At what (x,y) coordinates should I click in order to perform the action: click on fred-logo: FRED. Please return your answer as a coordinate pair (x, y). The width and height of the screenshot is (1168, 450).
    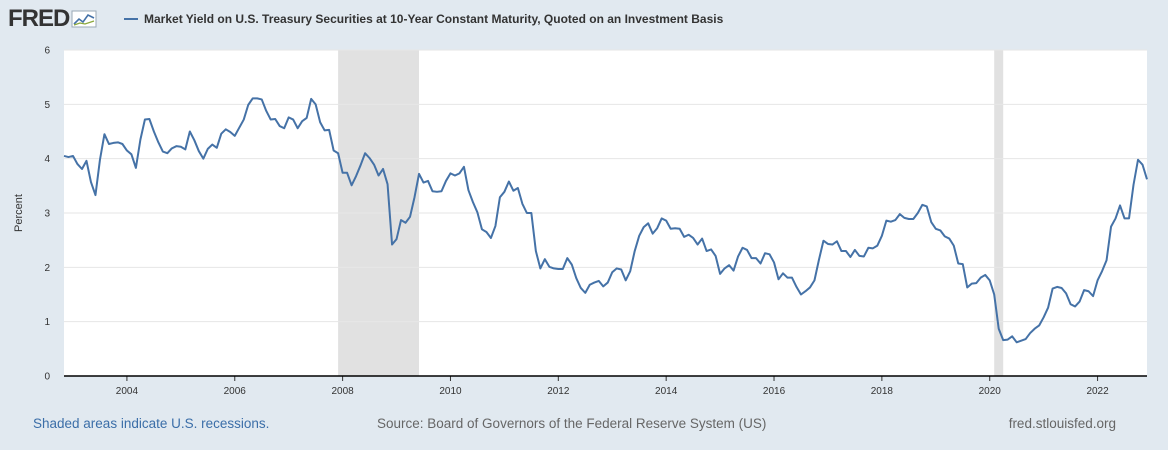
    Looking at the image, I should click on (52, 19).